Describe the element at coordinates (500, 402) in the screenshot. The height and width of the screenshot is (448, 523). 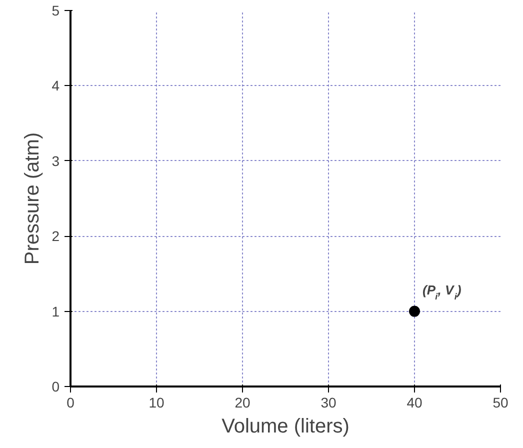
I see `x-tick-label: 50` at that location.